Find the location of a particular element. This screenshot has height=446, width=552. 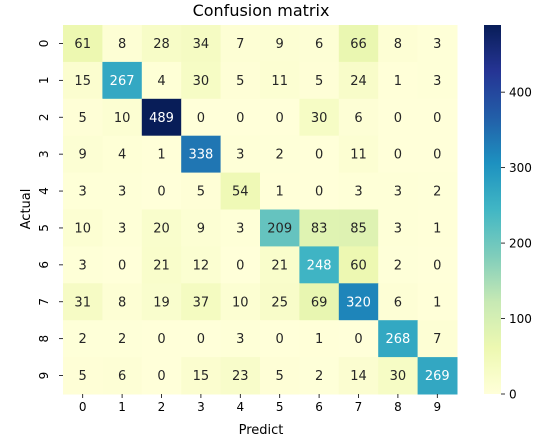

y-tick-label-0: 0 is located at coordinates (44, 44).